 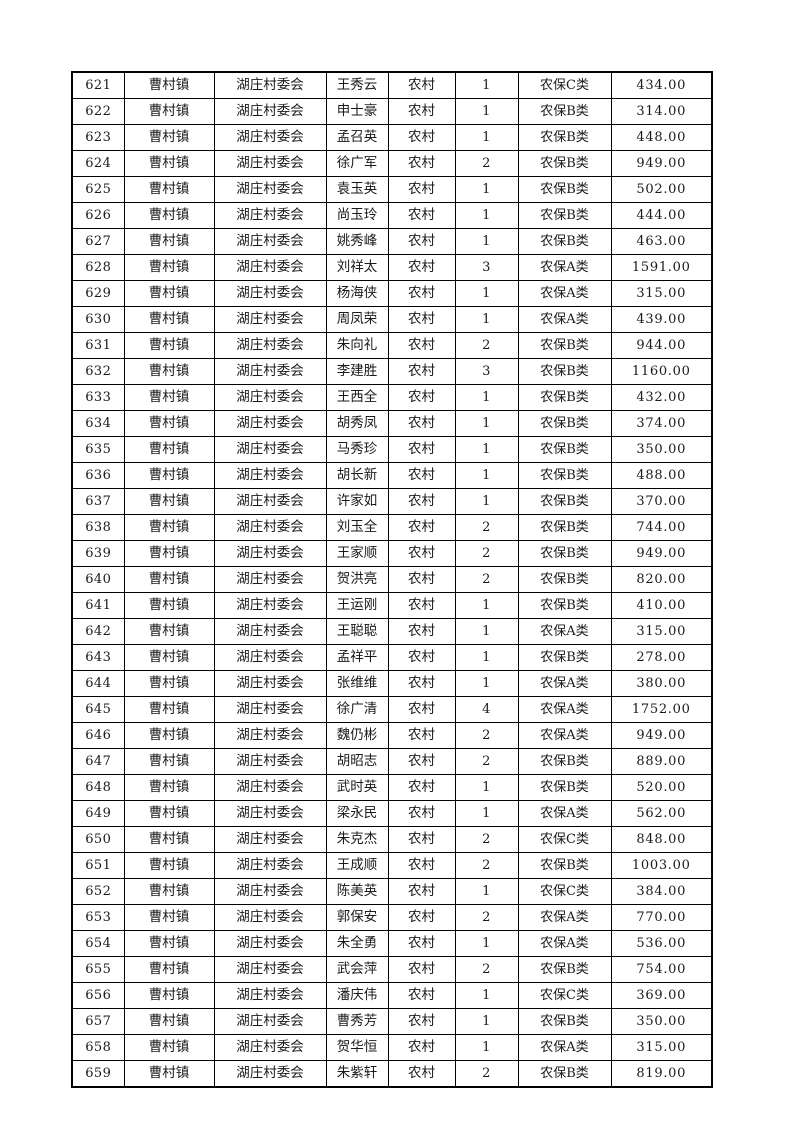 I want to click on table-row: 632 曹村镇 湖庄村委会 李建胜 农村 3 农保B类 1160.00, so click(x=392, y=371).